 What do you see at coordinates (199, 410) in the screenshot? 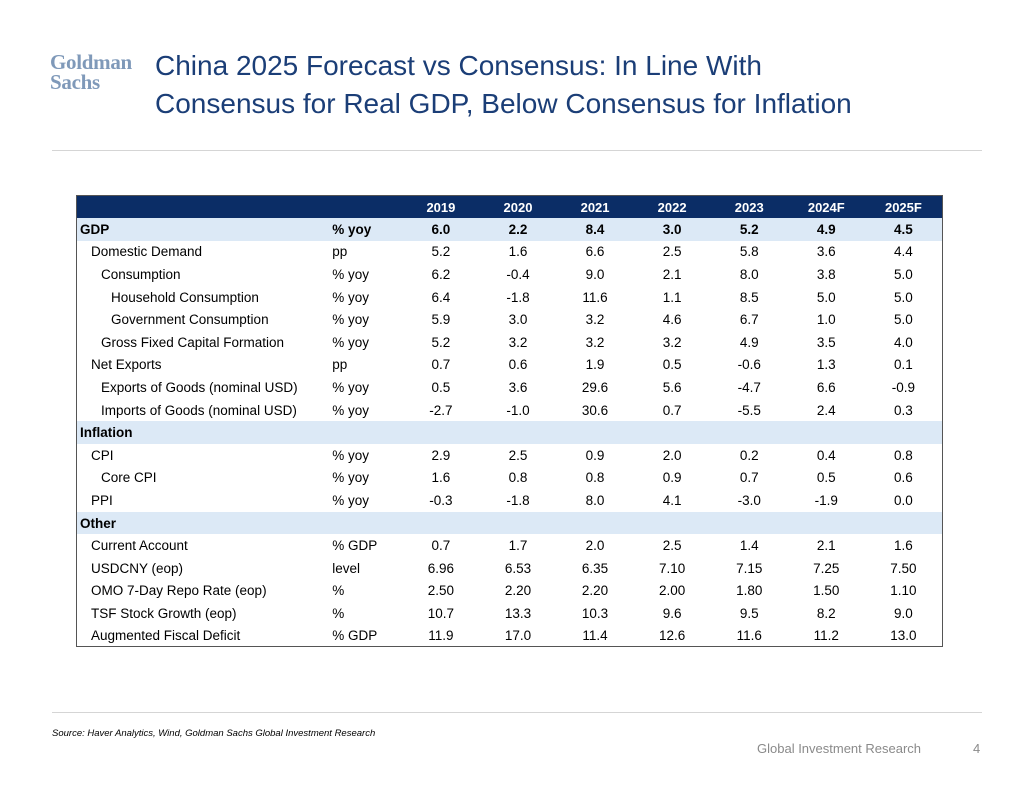
I see `row-label: Imports of Goods (nominal USD)` at bounding box center [199, 410].